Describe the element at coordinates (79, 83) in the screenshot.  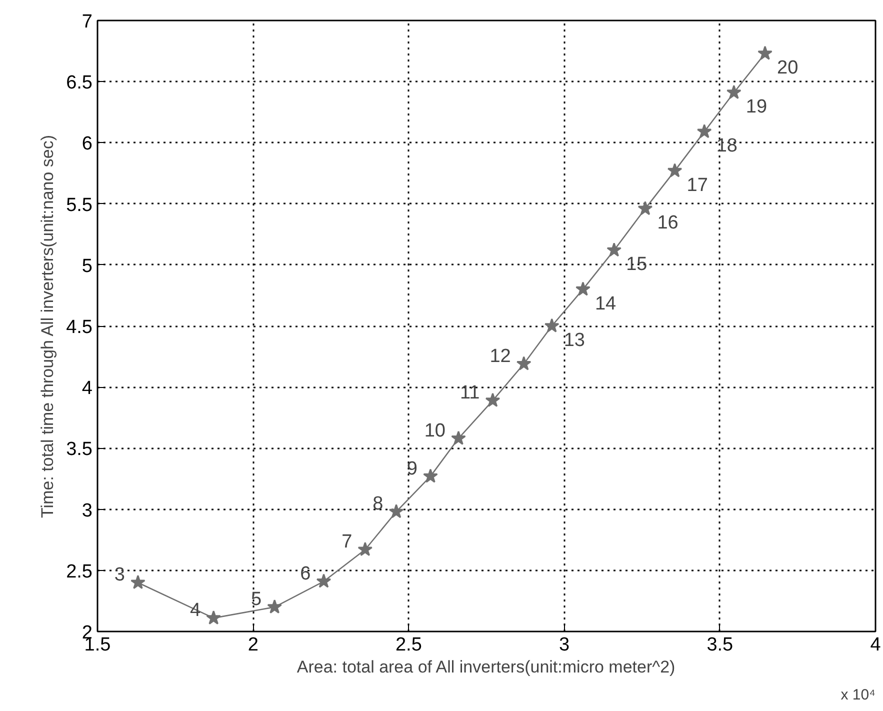
I see `y-tick-label: 6.5` at that location.